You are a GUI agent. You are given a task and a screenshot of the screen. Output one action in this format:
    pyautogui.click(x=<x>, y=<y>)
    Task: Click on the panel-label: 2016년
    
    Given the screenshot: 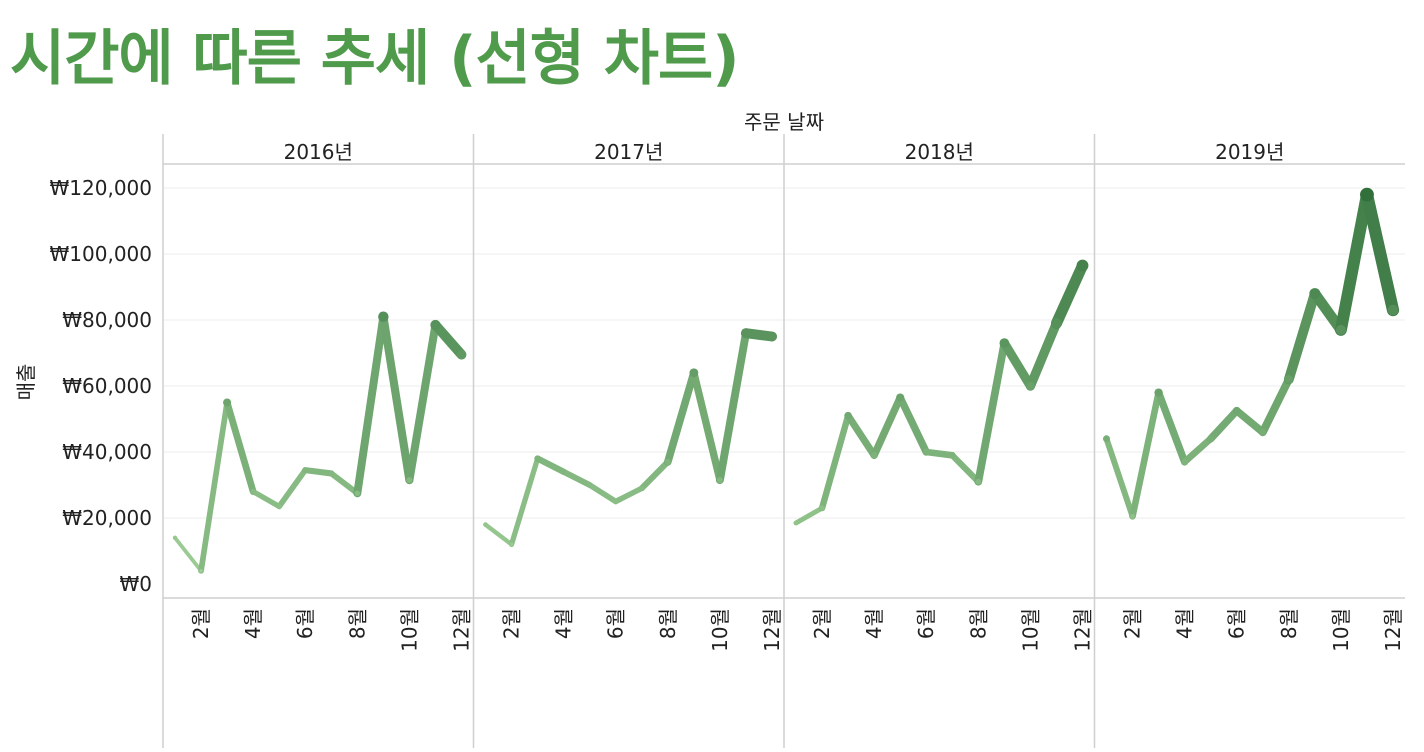 What is the action you would take?
    pyautogui.click(x=318, y=152)
    